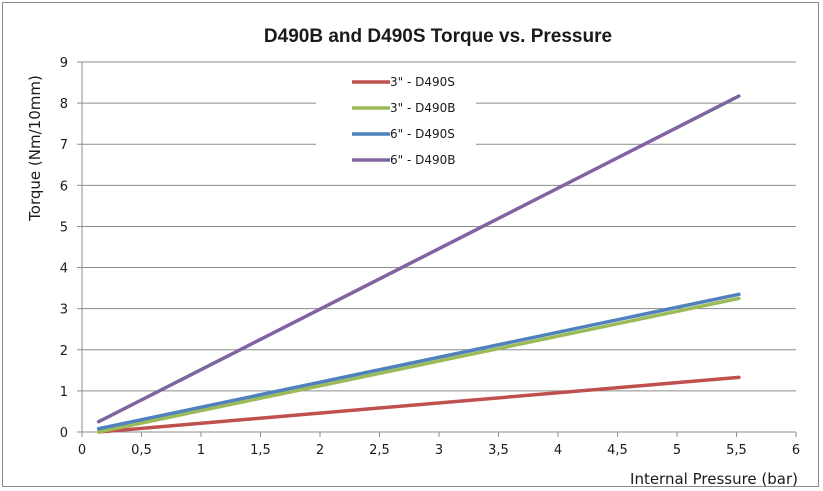  Describe the element at coordinates (64, 248) in the screenshot. I see `y-tick-labels: 0 1 2 3 4 5 6 7 8 9` at that location.